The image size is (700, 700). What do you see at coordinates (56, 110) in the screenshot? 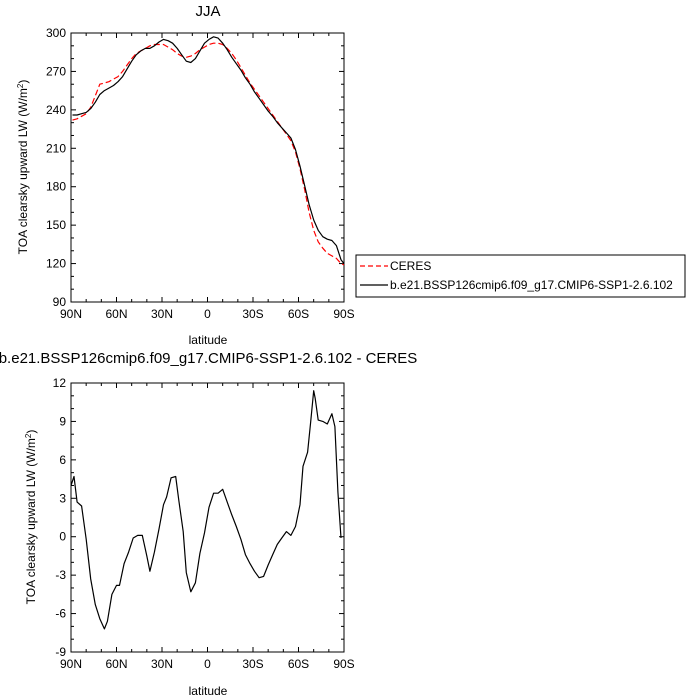
I see `top-y-tick-label: 240` at bounding box center [56, 110].